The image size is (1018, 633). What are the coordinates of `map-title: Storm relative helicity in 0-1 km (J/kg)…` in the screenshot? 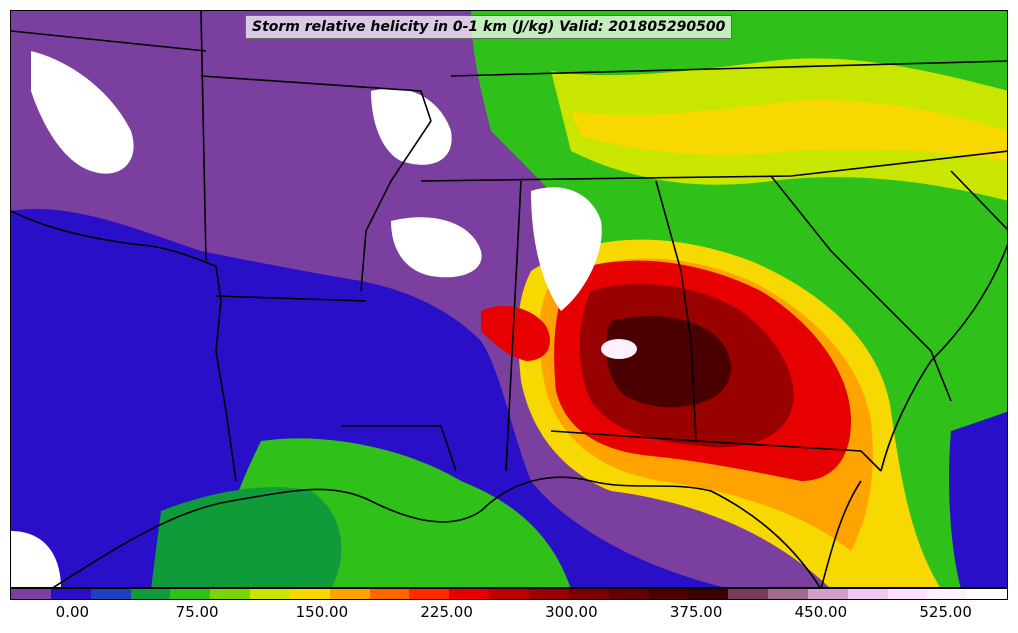 It's located at (489, 27).